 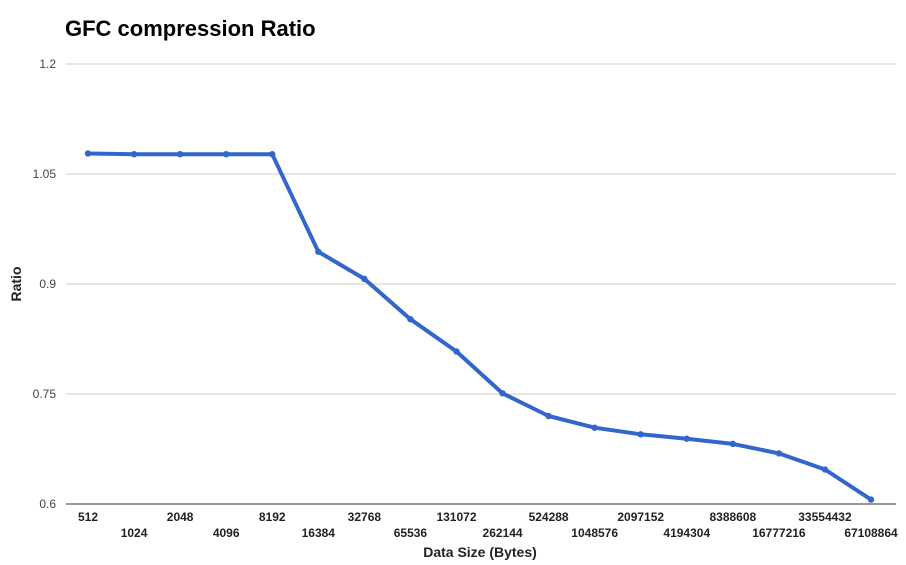 What do you see at coordinates (134, 533) in the screenshot?
I see `x-tick-label: 1024` at bounding box center [134, 533].